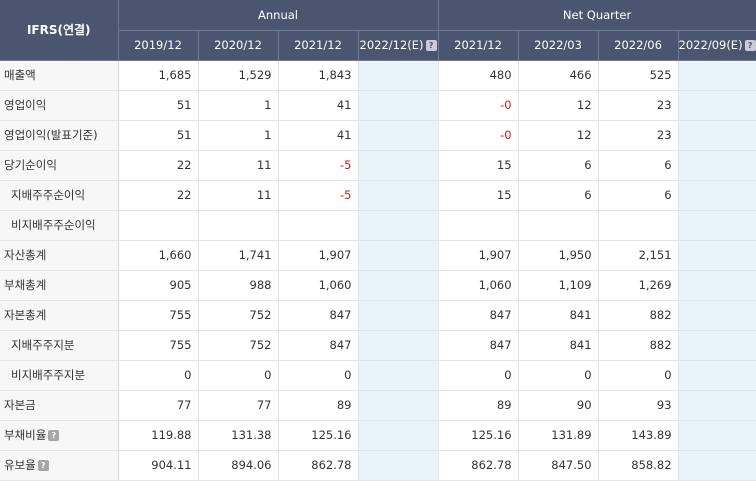  What do you see at coordinates (238, 285) in the screenshot?
I see `value-cell: 988` at bounding box center [238, 285].